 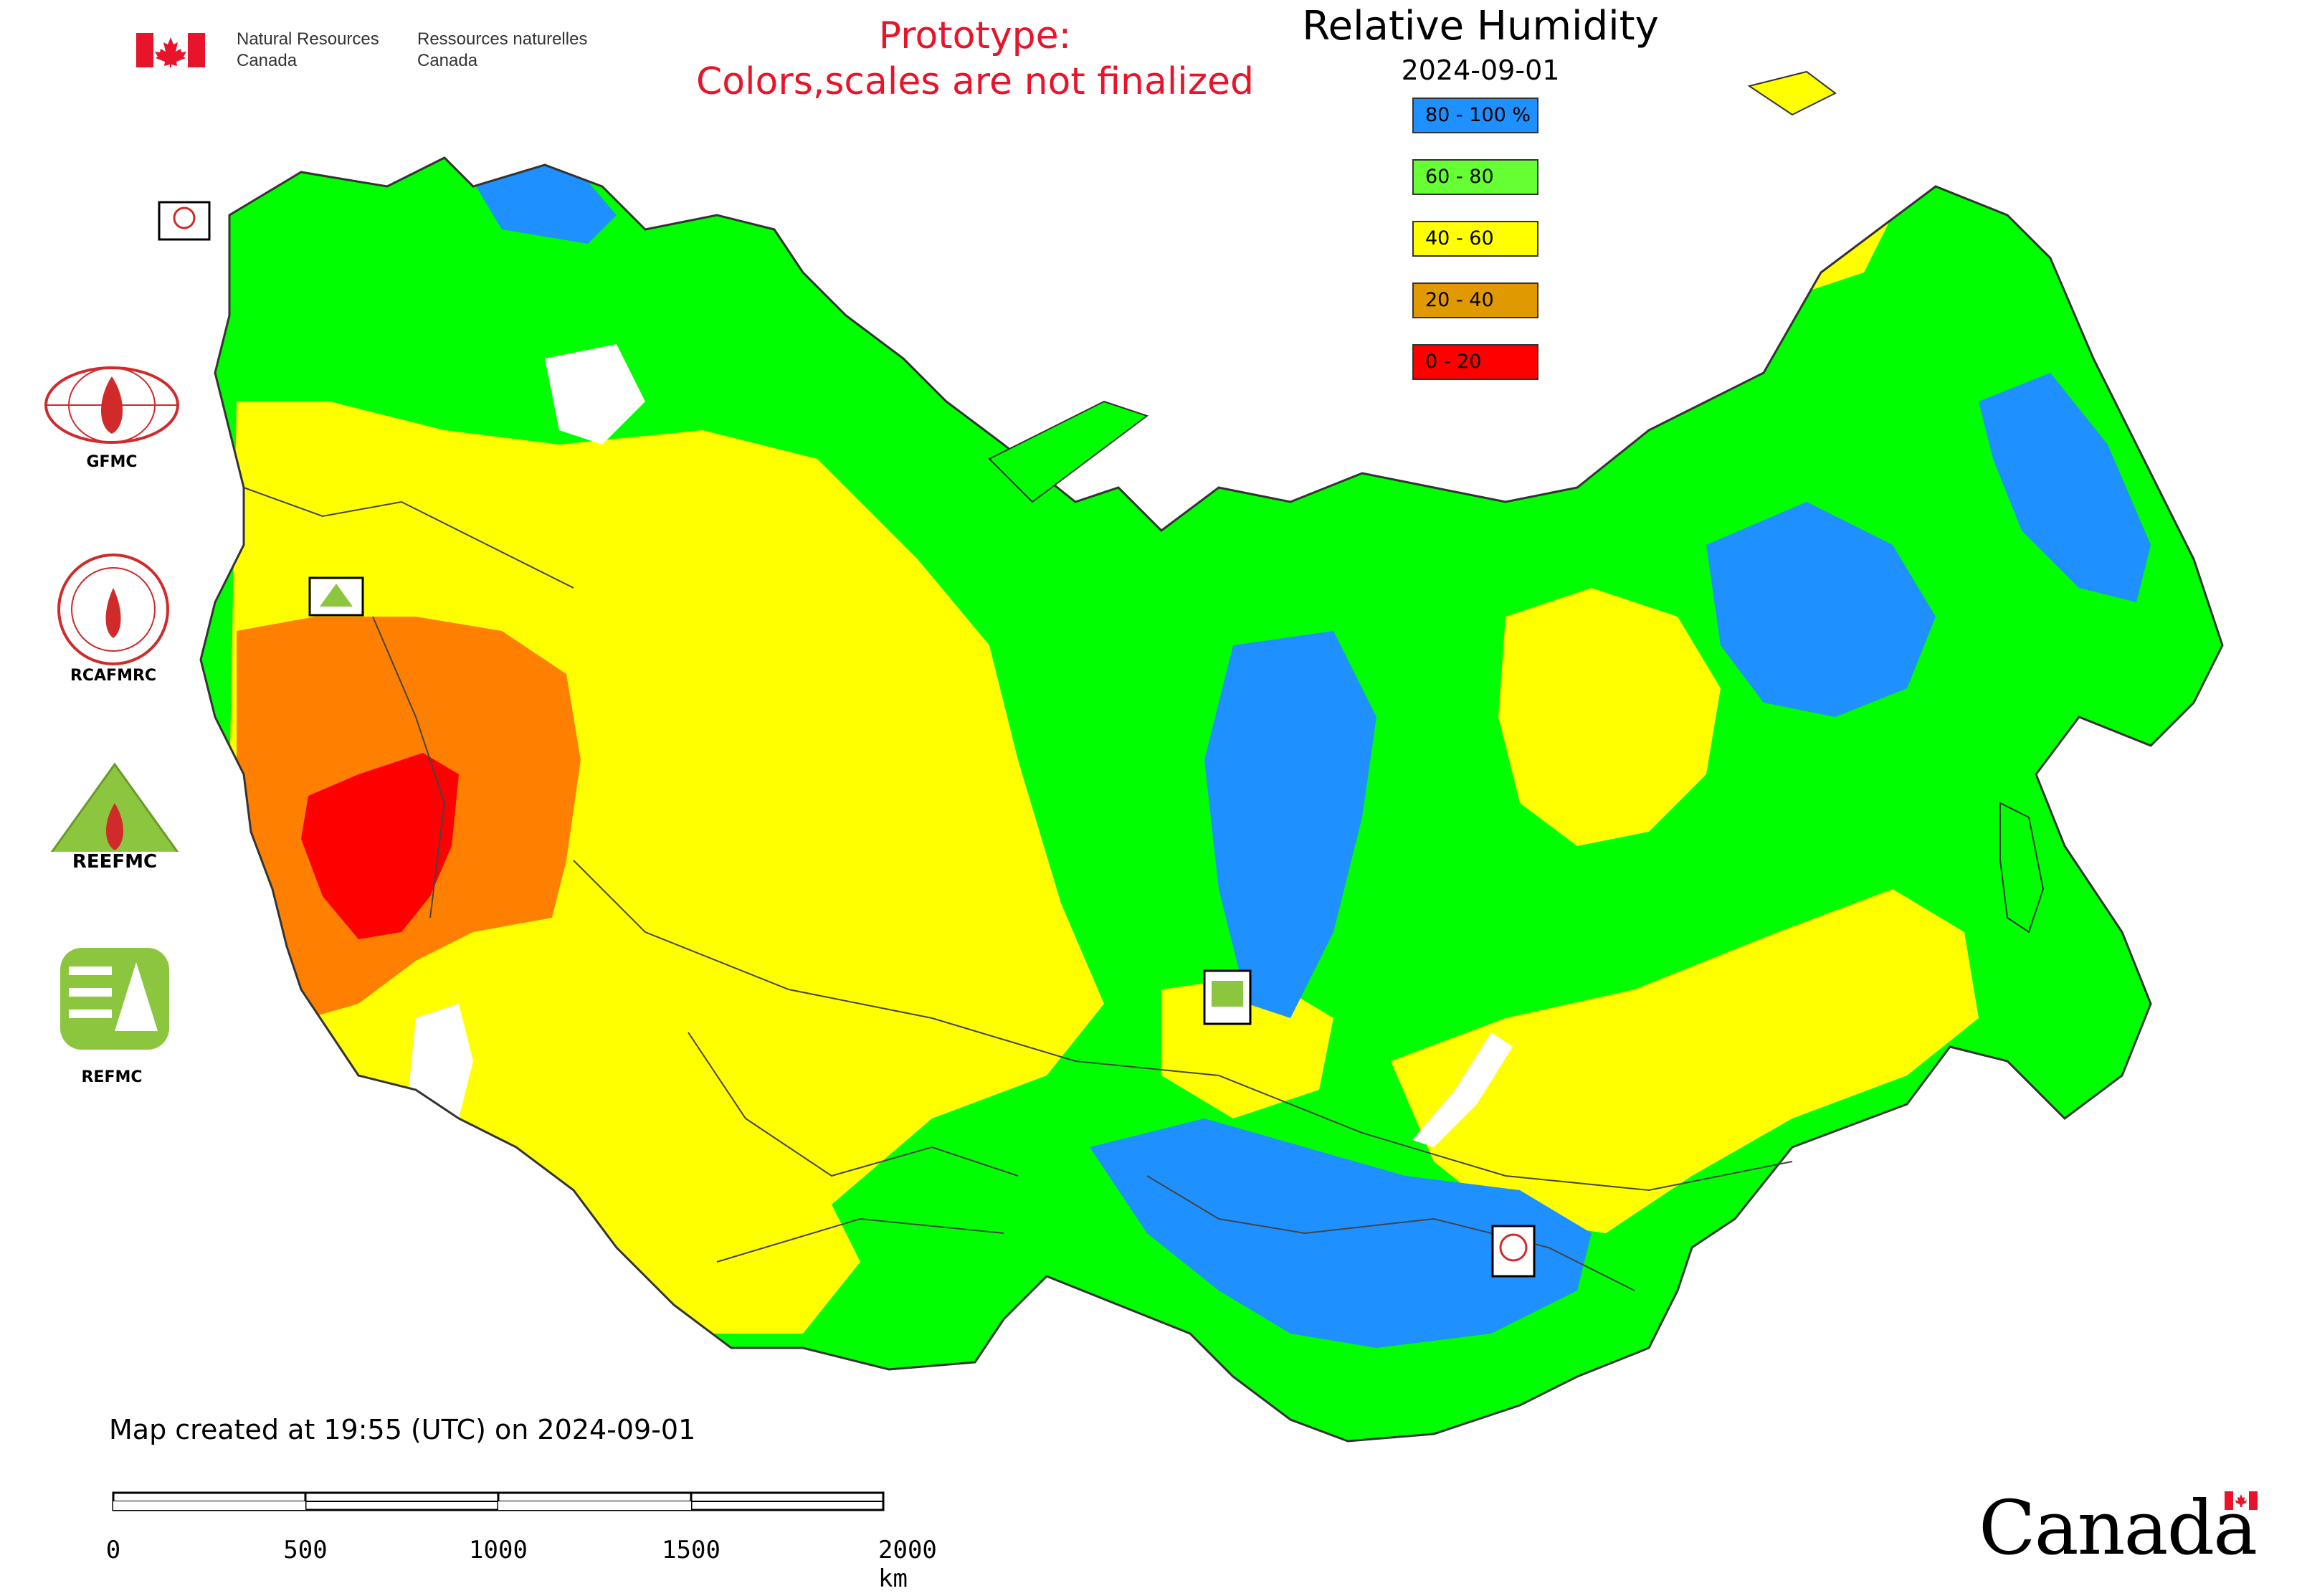 I want to click on legend-item-80-100: 80 - 100 %, so click(x=1475, y=115).